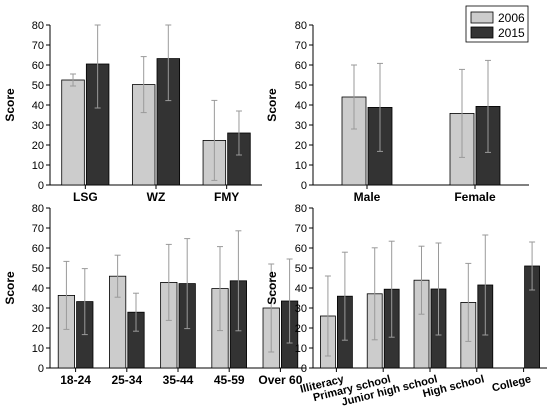 The image size is (550, 419). I want to click on bar-2006-lsg, so click(73, 132).